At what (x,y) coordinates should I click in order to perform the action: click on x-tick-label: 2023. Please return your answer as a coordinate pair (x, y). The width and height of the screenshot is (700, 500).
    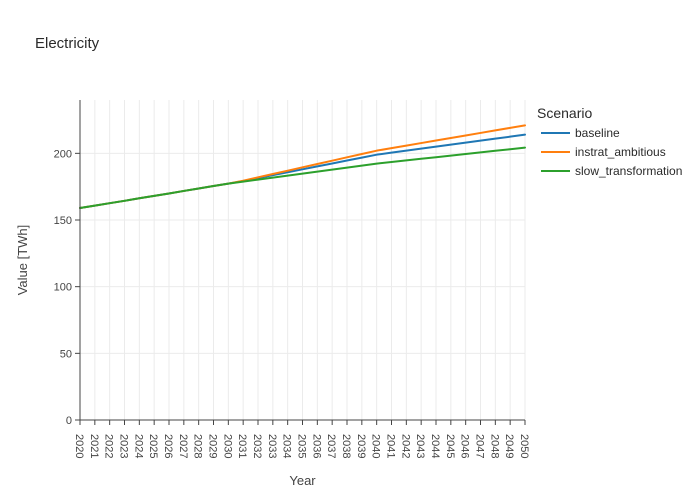
    Looking at the image, I should click on (124, 446).